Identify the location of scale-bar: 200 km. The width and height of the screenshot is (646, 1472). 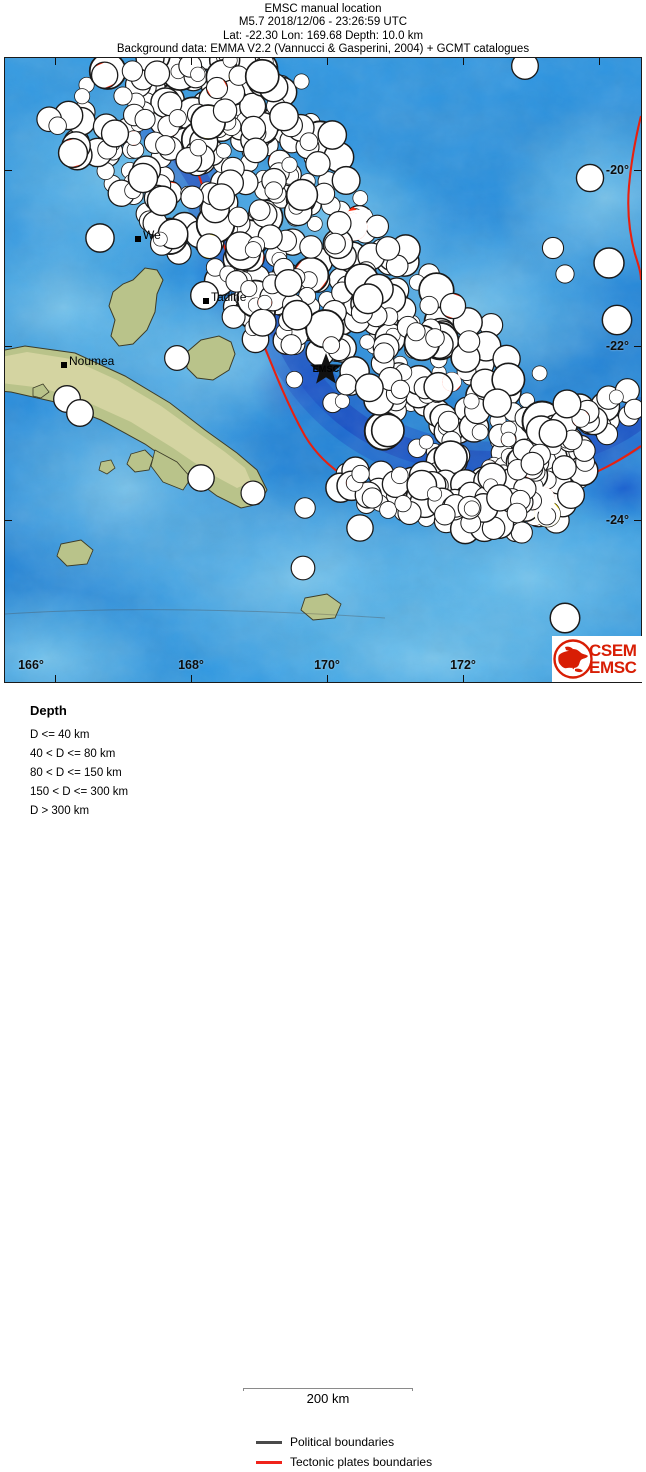
(328, 1399).